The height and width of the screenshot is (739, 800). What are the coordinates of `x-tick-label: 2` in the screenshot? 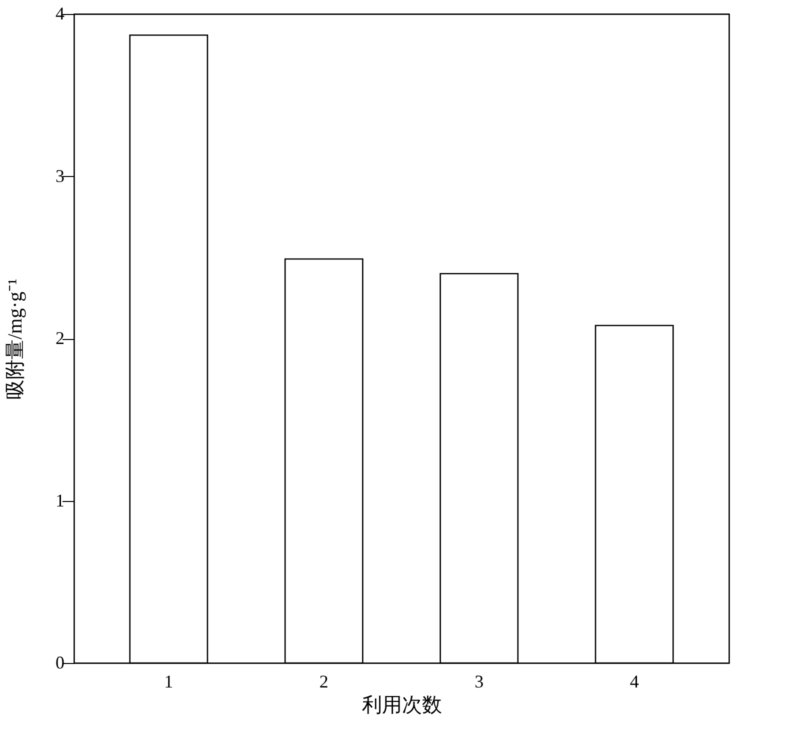 It's located at (323, 682).